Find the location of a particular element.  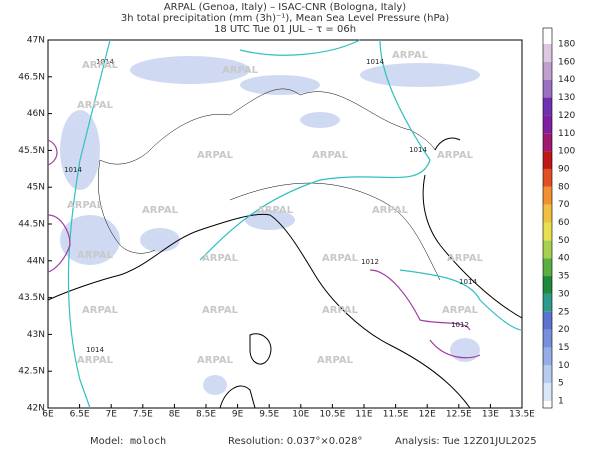

lon-label: 13E is located at coordinates (490, 415).